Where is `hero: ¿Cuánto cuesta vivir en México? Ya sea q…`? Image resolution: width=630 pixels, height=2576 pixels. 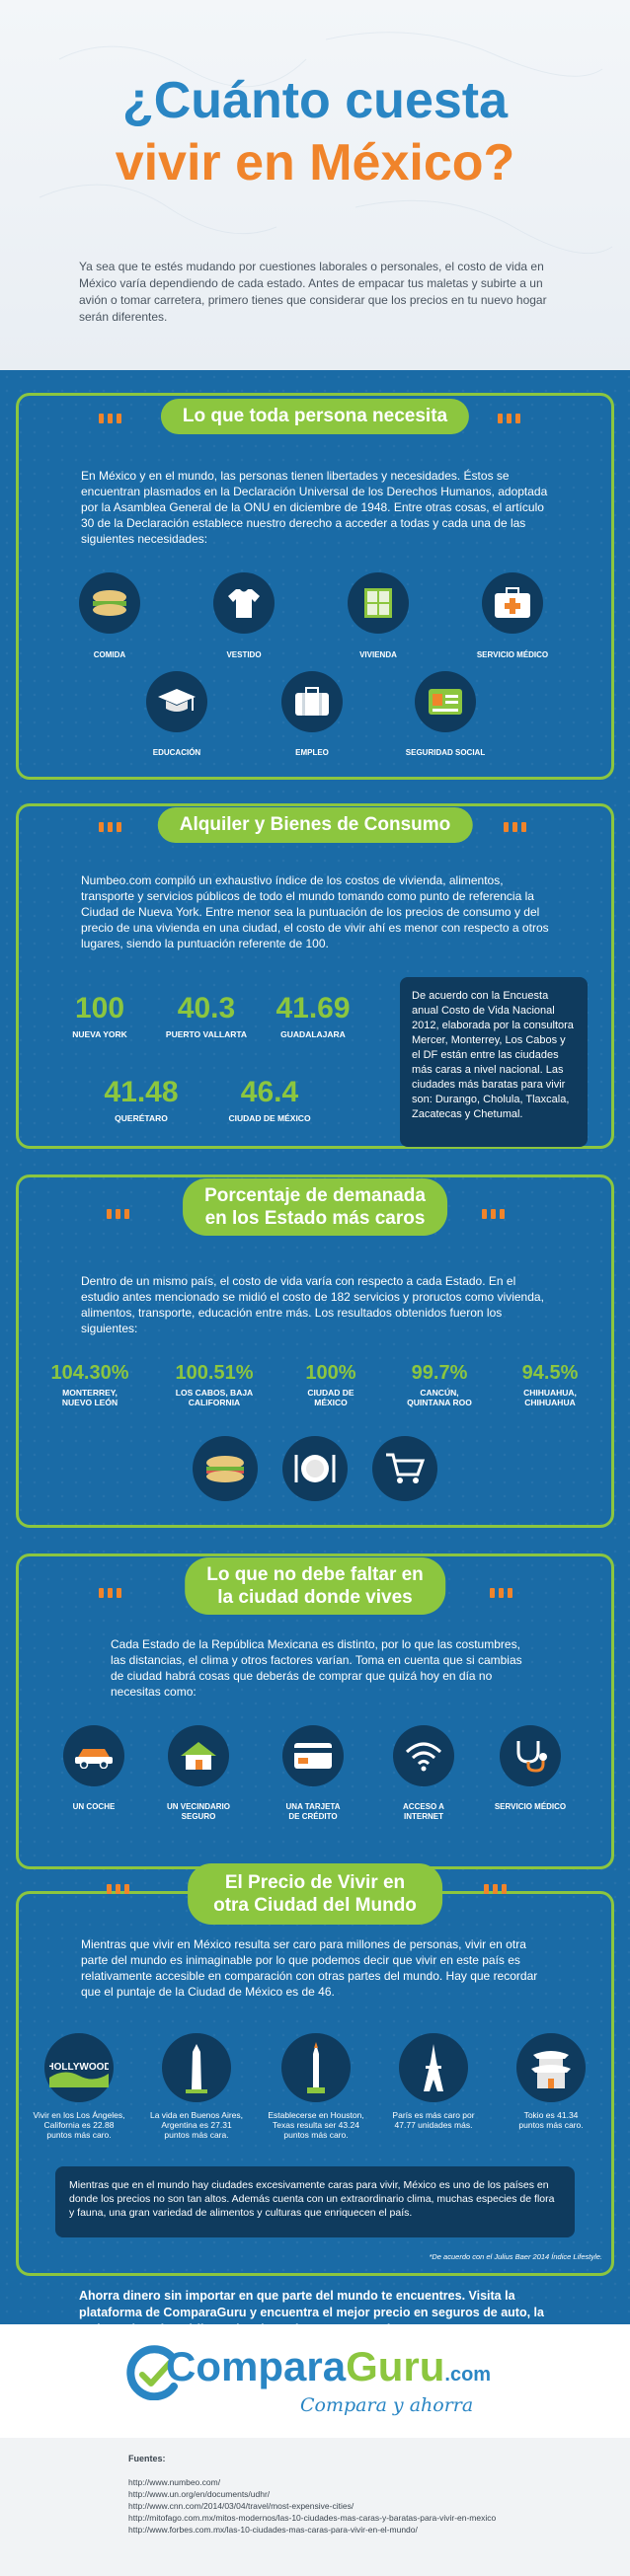
hero: ¿Cuánto cuesta vivir en México? Ya sea q… is located at coordinates (315, 185).